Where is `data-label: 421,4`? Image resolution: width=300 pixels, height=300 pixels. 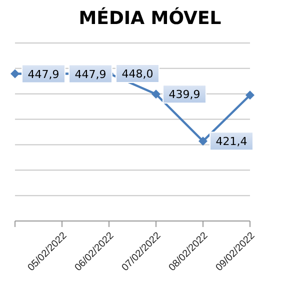 data-label: 421,4 is located at coordinates (232, 141).